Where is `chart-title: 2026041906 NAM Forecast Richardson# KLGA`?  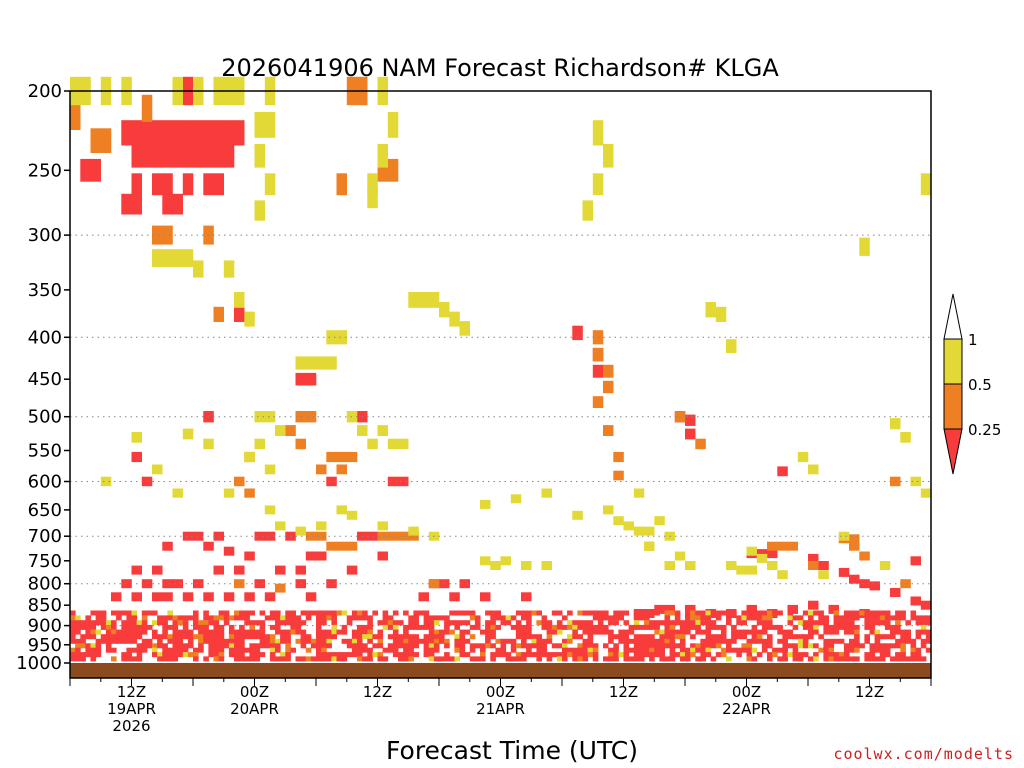 chart-title: 2026041906 NAM Forecast Richardson# KLGA is located at coordinates (500, 68).